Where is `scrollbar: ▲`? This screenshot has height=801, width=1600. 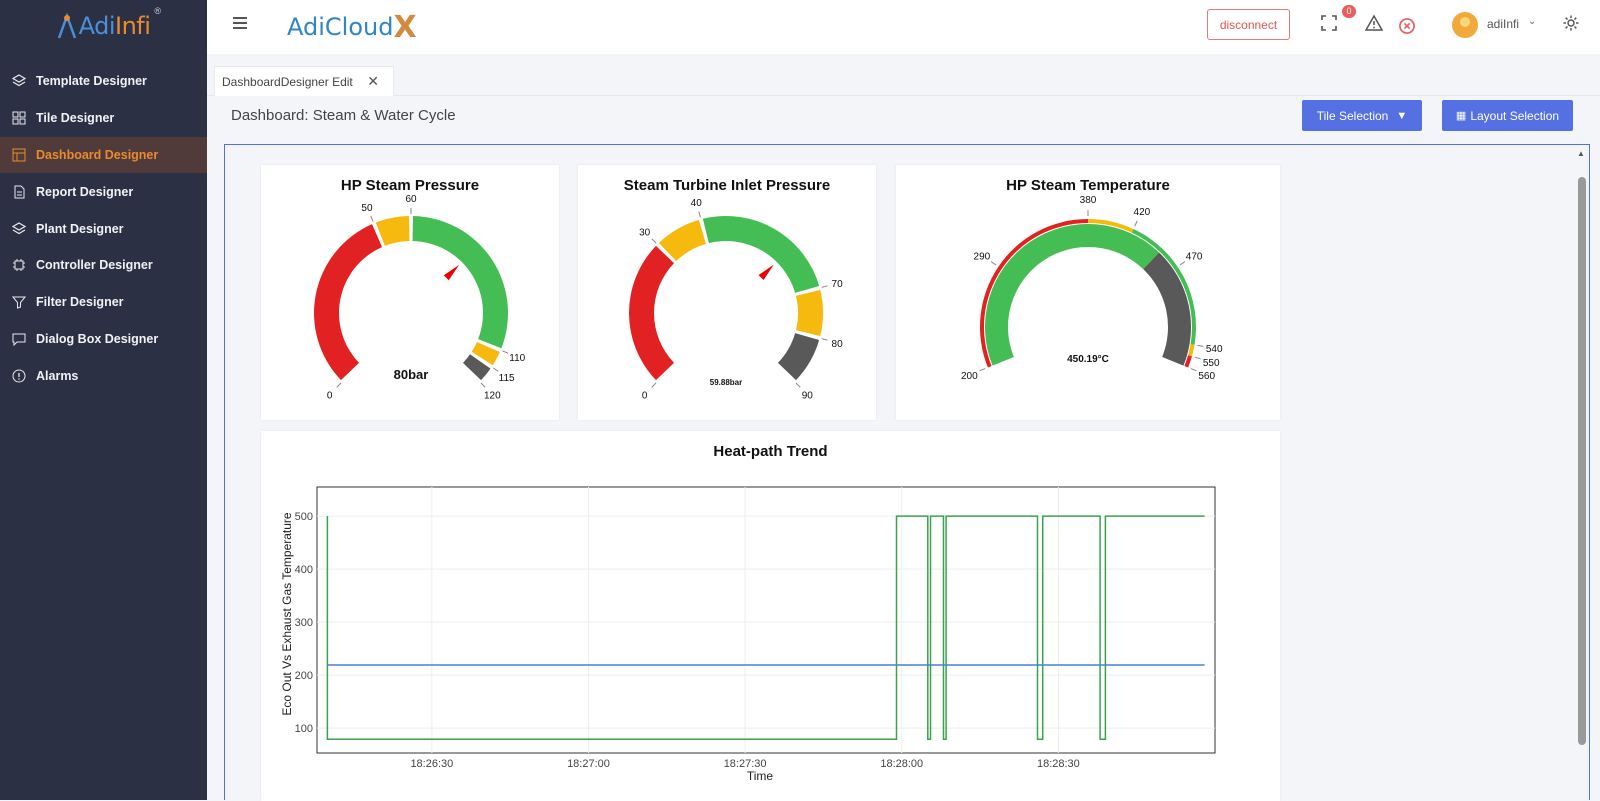 scrollbar: ▲ is located at coordinates (1582, 473).